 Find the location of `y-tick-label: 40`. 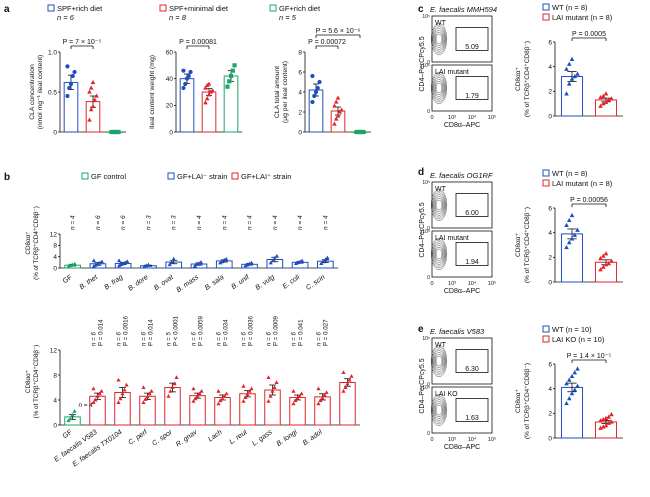

y-tick-label: 40 is located at coordinates (170, 79).